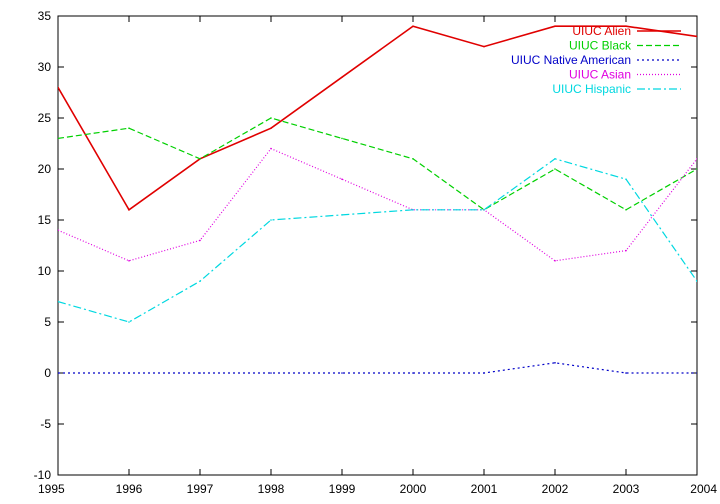 This screenshot has height=504, width=720. What do you see at coordinates (47, 322) in the screenshot?
I see `y-tick-label: 5` at bounding box center [47, 322].